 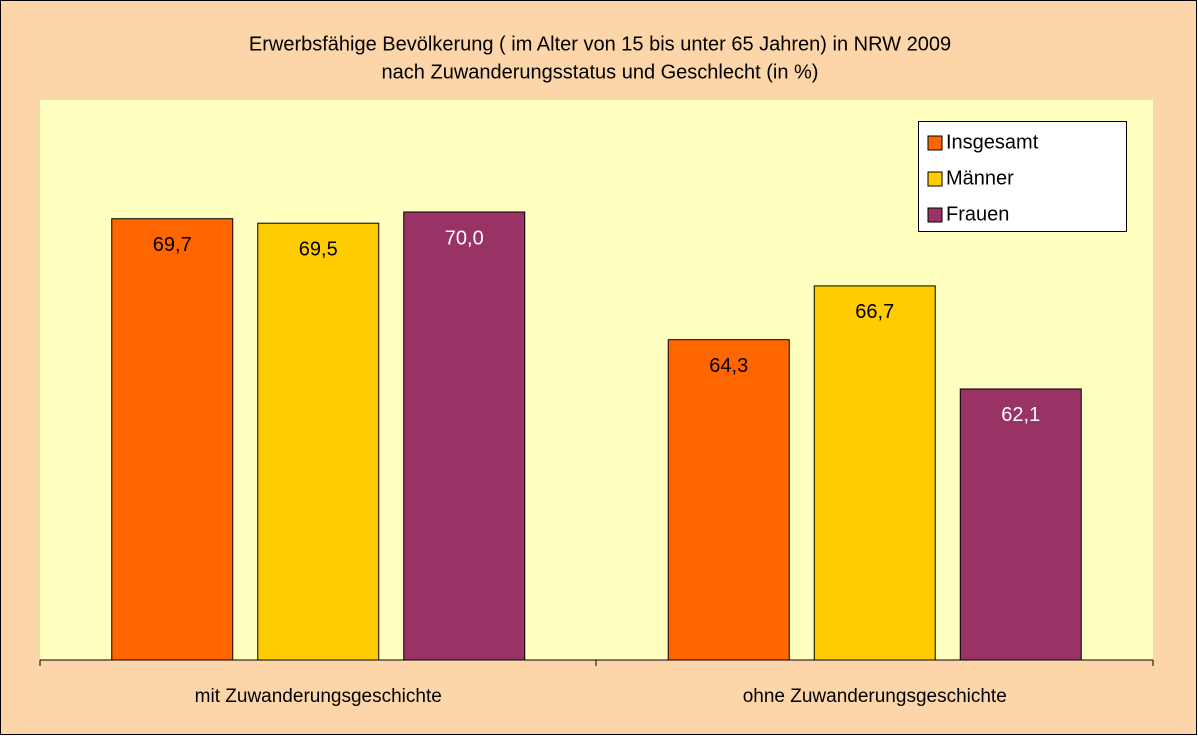 I want to click on data-label: 64,3, so click(x=728, y=366).